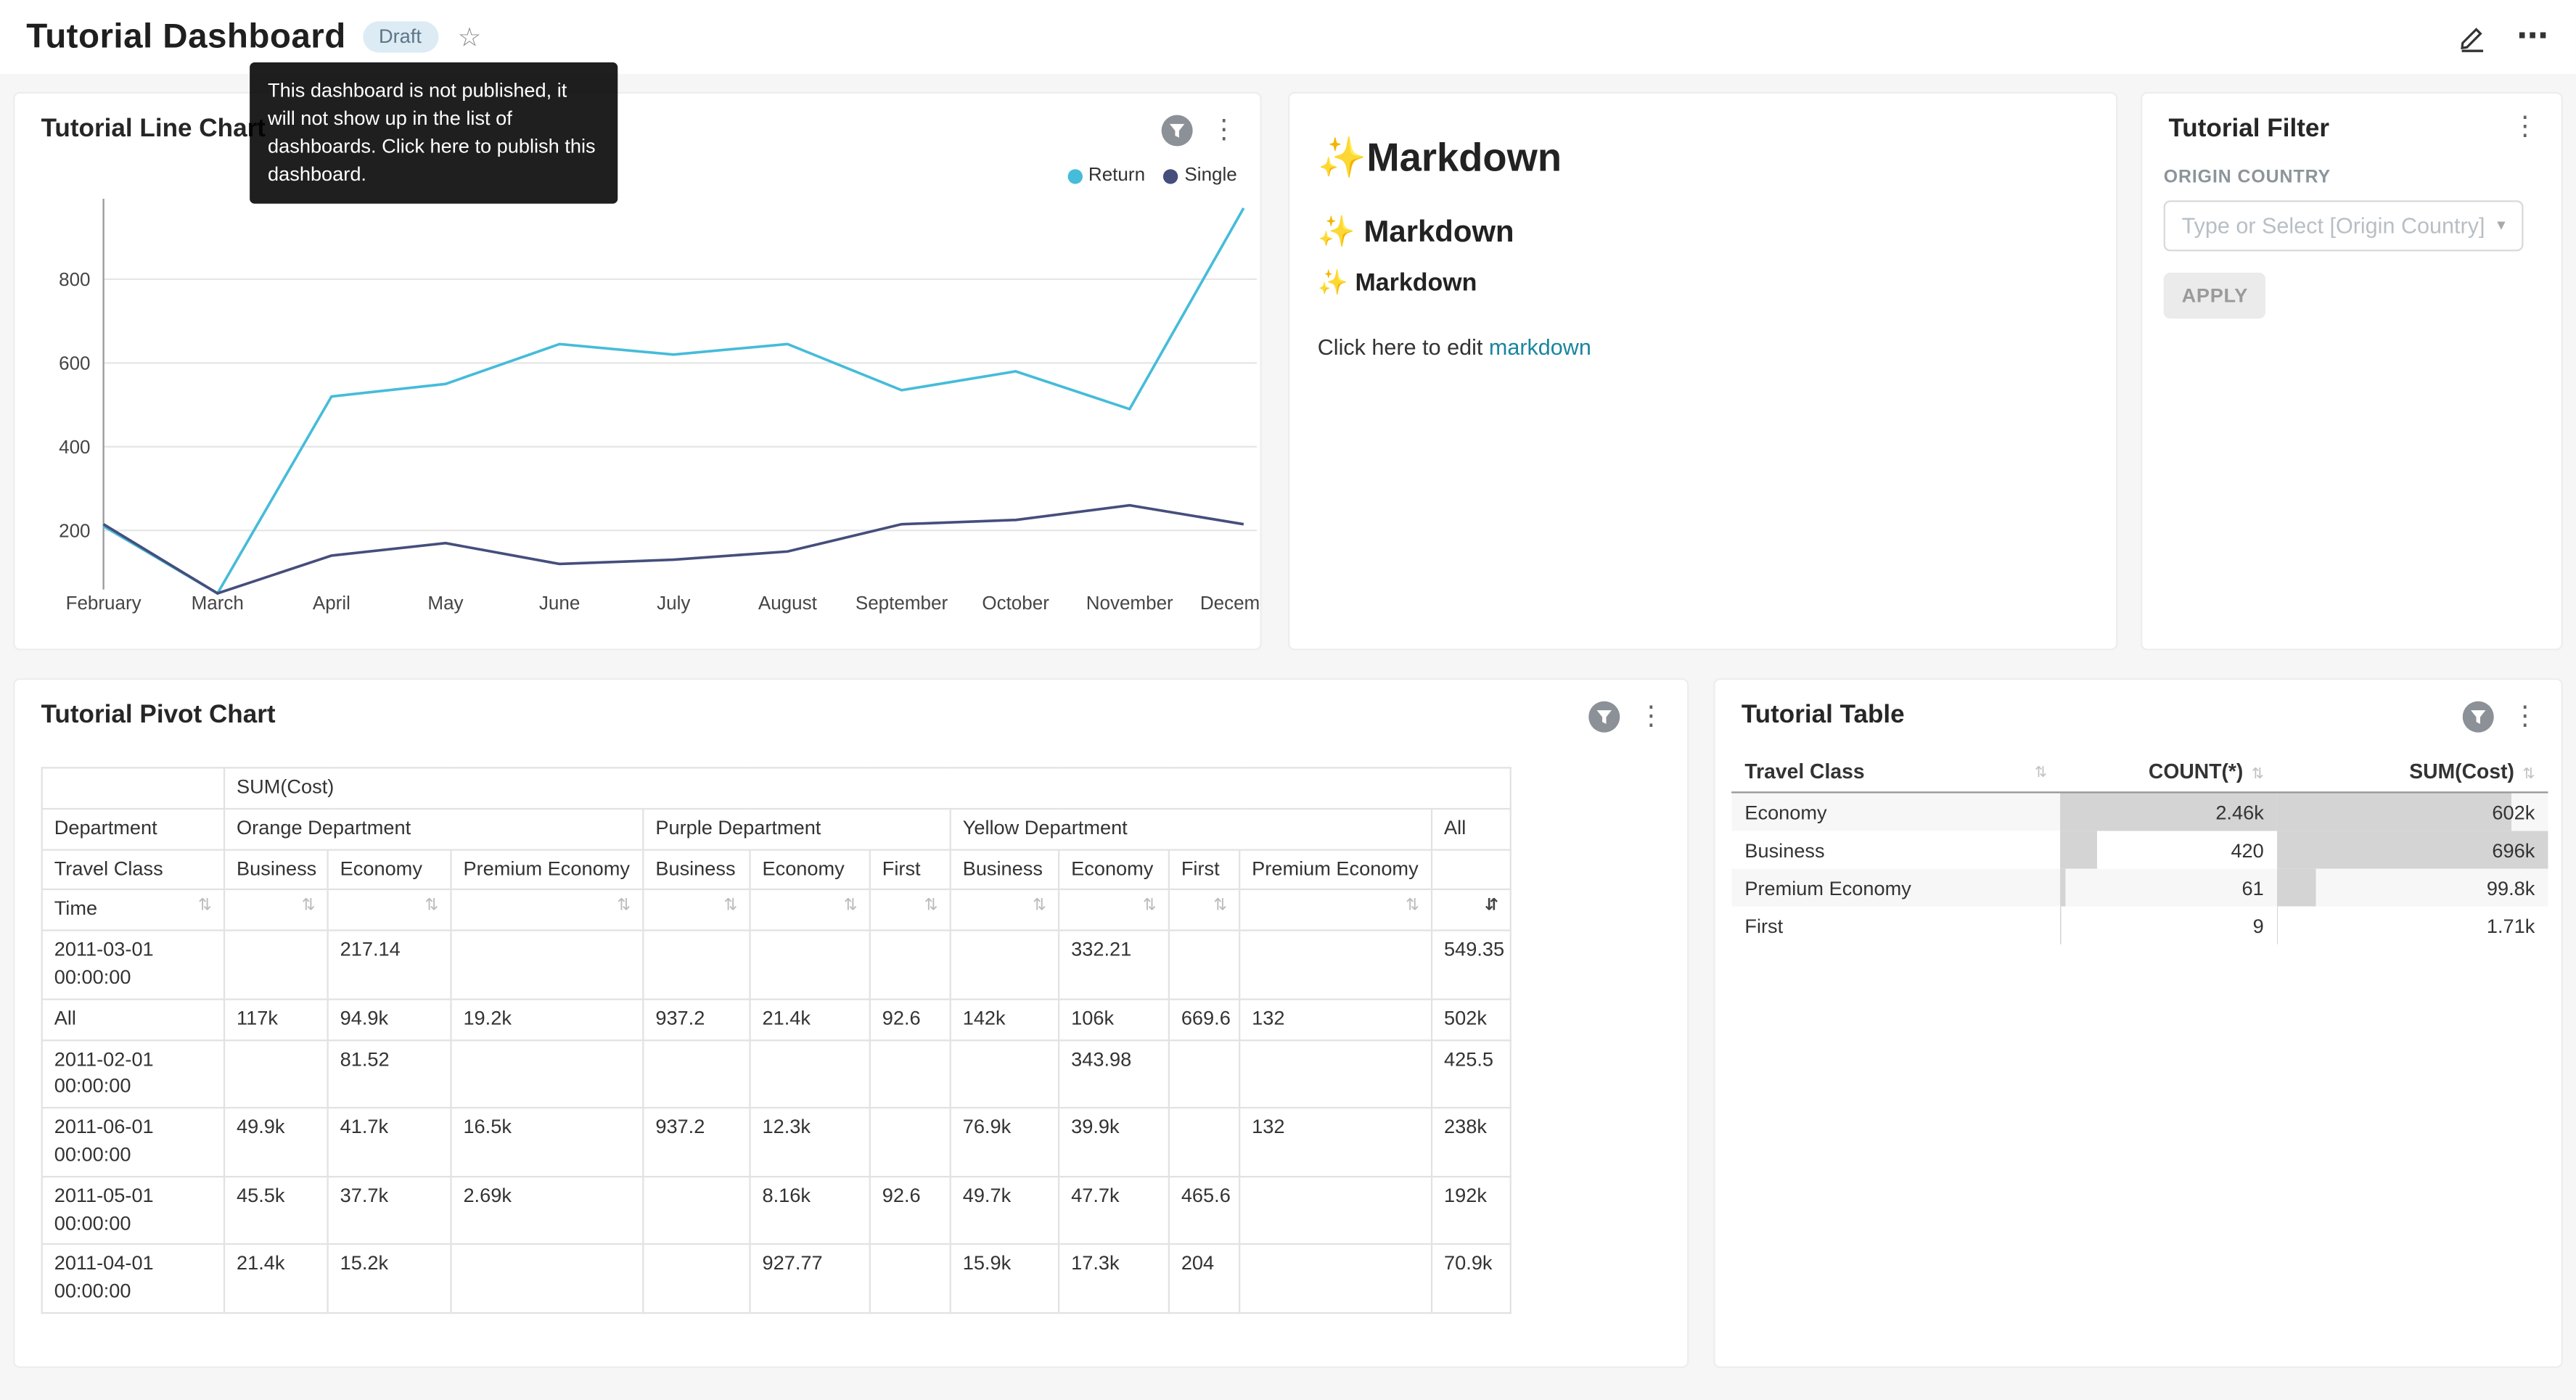 The width and height of the screenshot is (2576, 1400). What do you see at coordinates (400, 37) in the screenshot?
I see `draft-badge: Draft` at bounding box center [400, 37].